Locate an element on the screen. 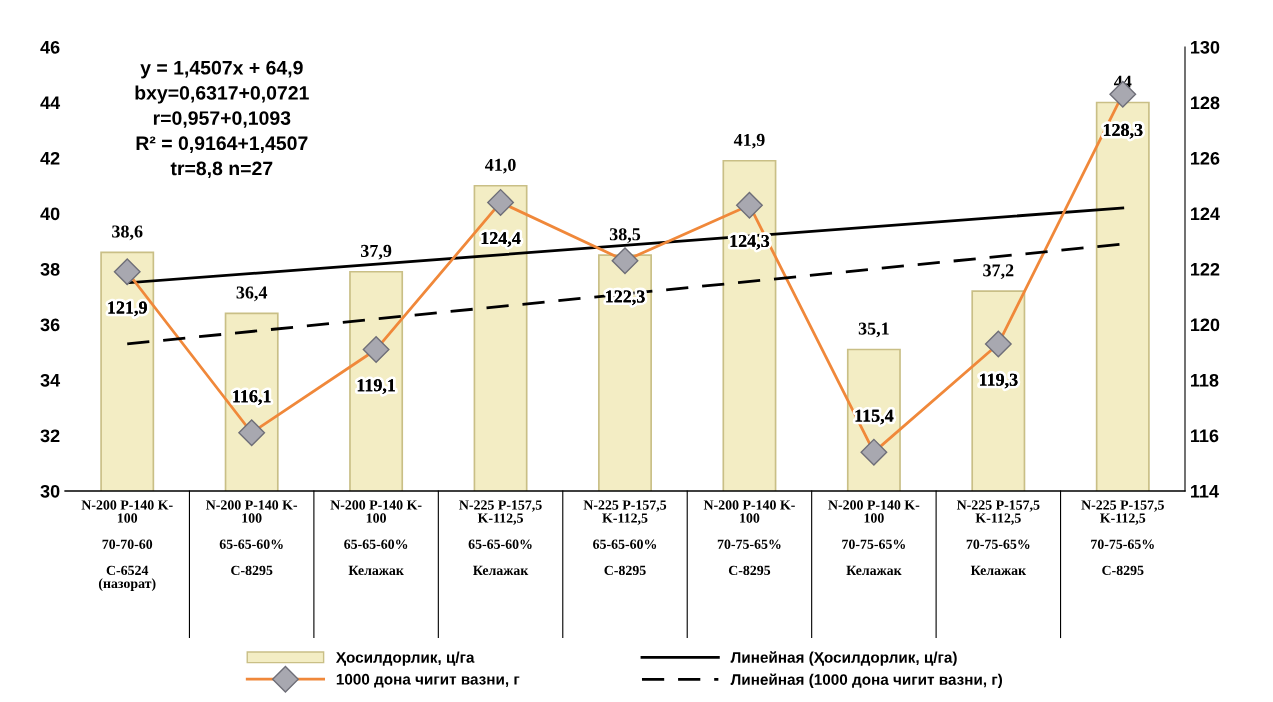 The height and width of the screenshot is (702, 1273). y2-tick-label: 130 is located at coordinates (1205, 47).